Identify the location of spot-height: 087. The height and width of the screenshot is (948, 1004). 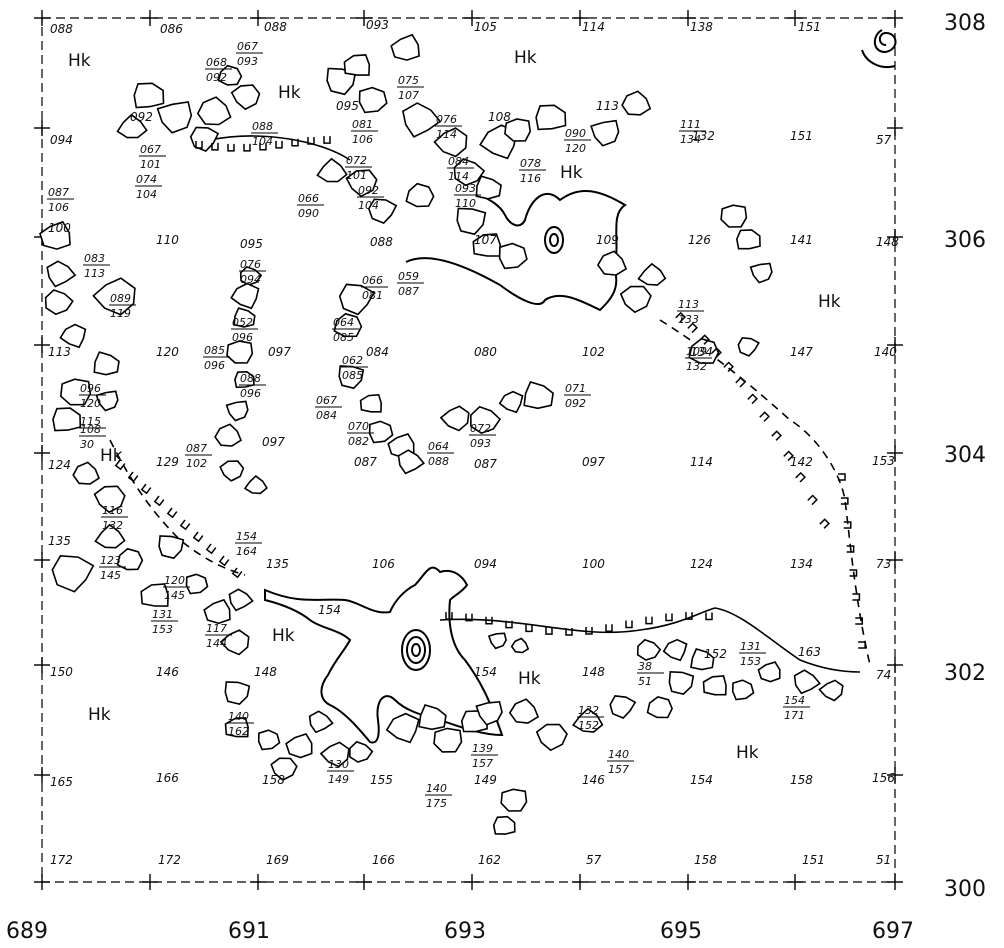
(485, 464).